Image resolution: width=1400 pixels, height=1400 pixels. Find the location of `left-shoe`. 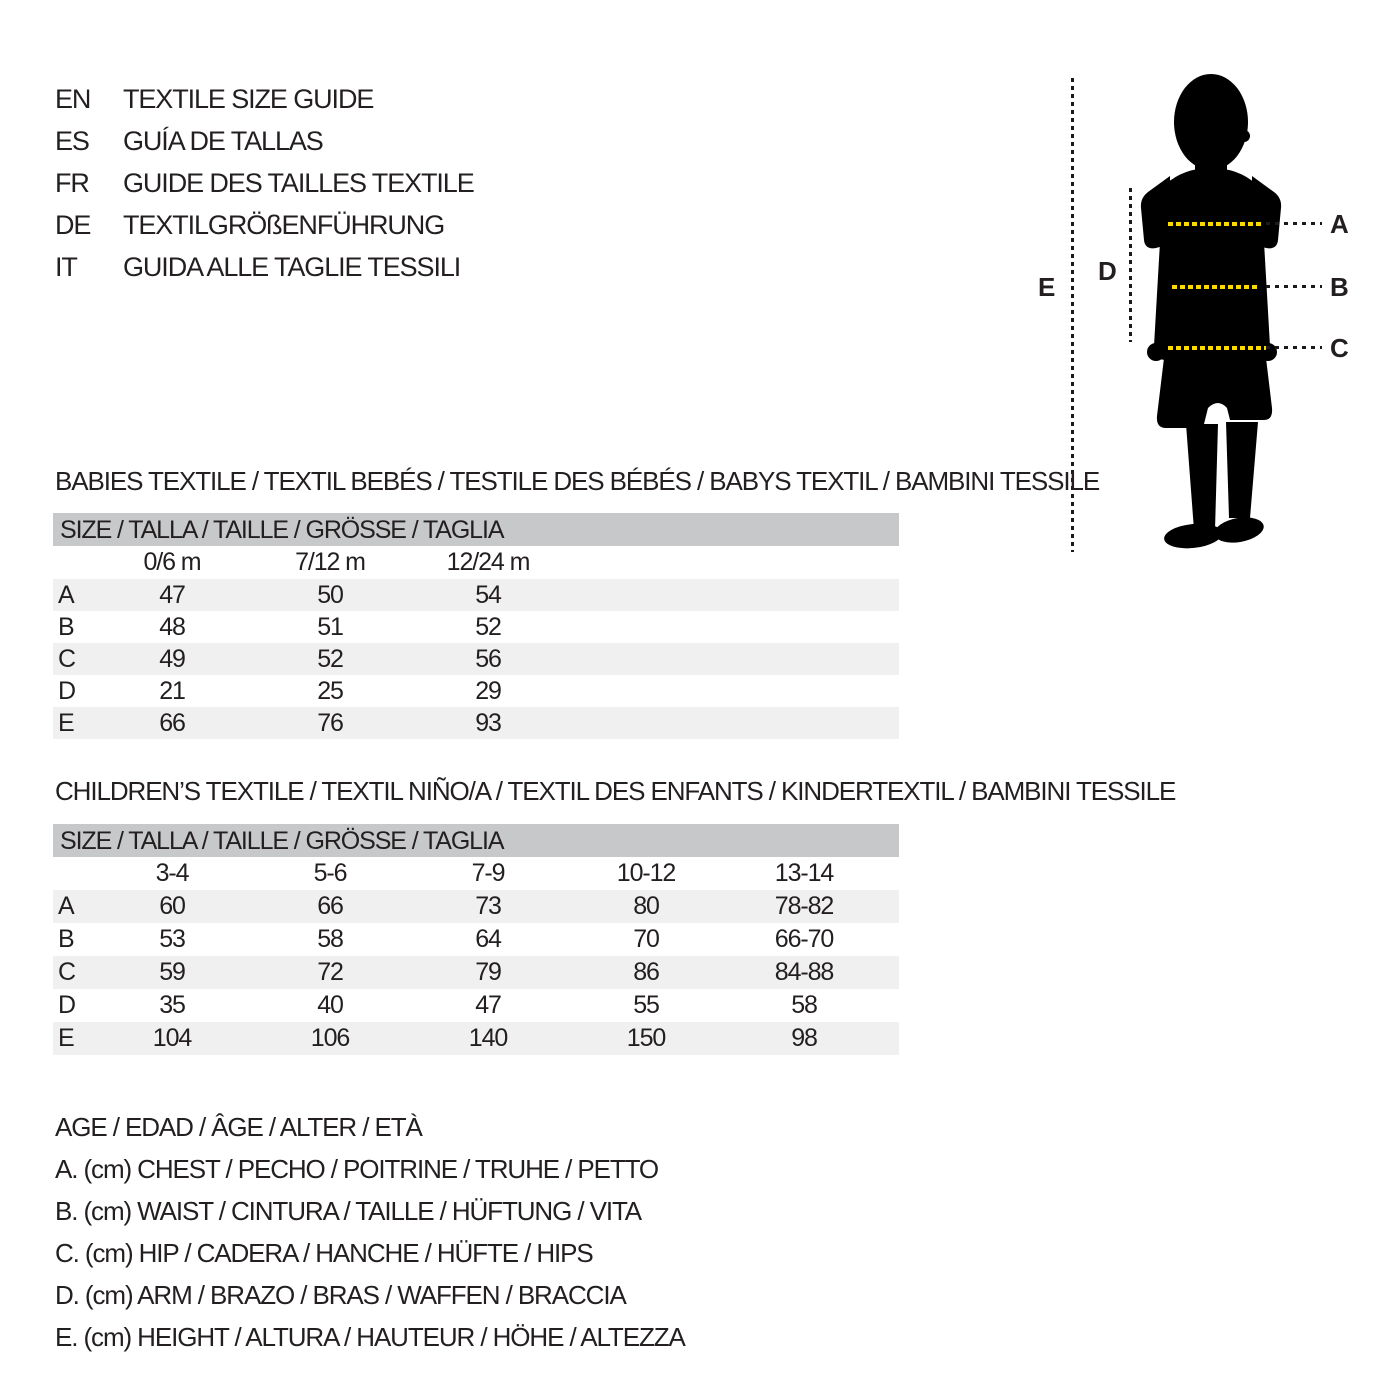

left-shoe is located at coordinates (1193, 536).